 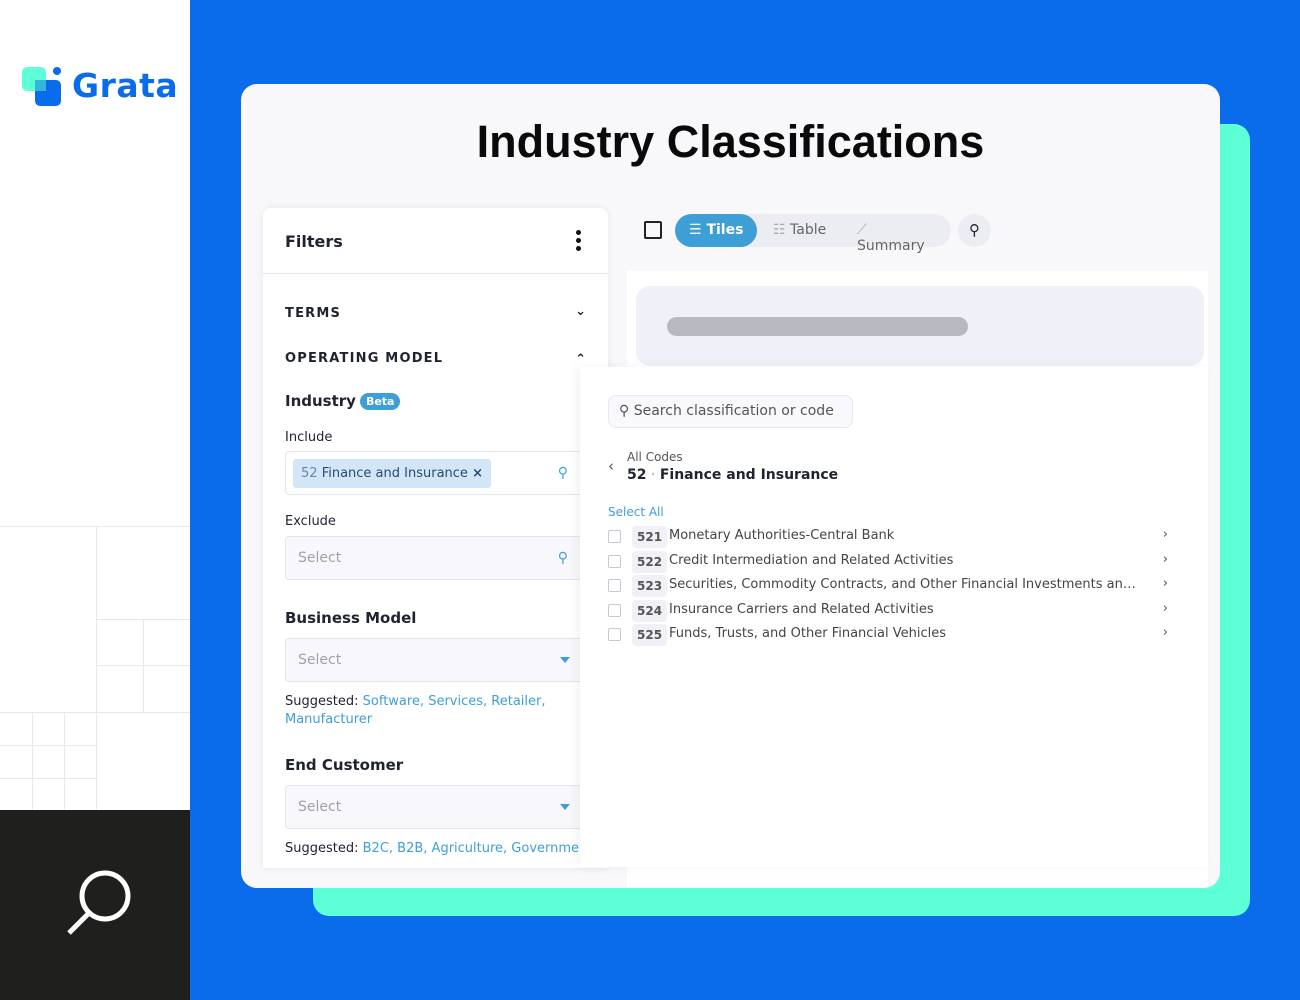 I want to click on list-icon: ☰, so click(x=698, y=230).